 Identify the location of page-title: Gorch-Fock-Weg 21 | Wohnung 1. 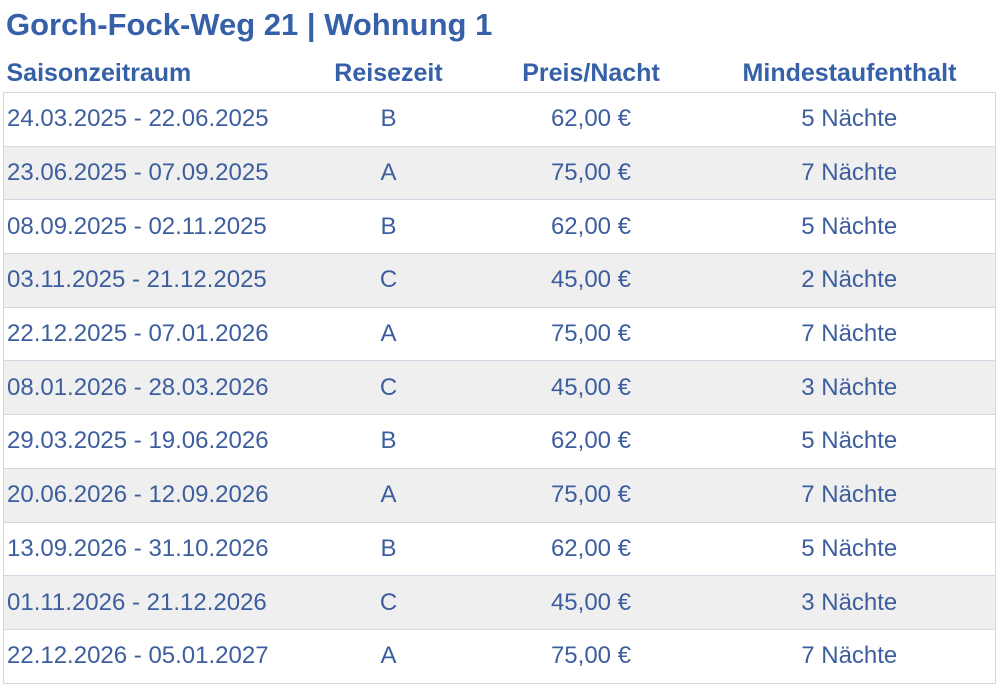
(249, 24).